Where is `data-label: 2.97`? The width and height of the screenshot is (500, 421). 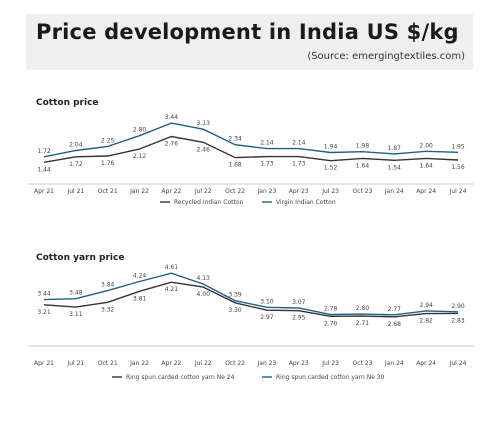 data-label: 2.97 is located at coordinates (267, 317).